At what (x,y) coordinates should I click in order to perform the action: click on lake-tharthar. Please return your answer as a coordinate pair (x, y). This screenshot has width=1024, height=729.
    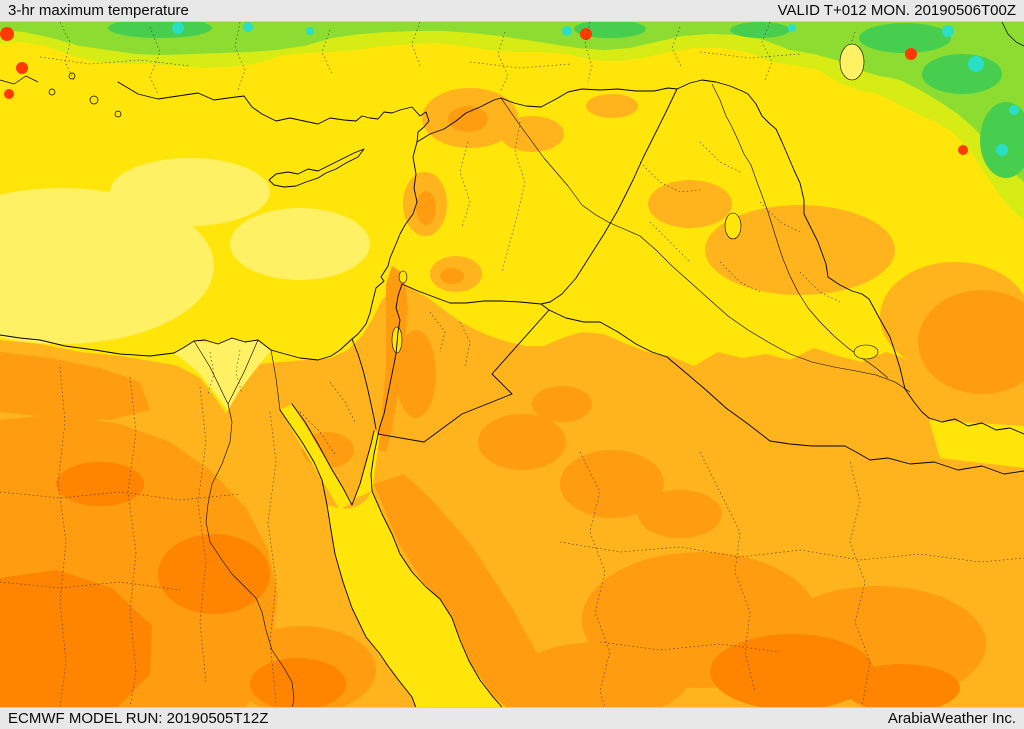
    Looking at the image, I should click on (733, 226).